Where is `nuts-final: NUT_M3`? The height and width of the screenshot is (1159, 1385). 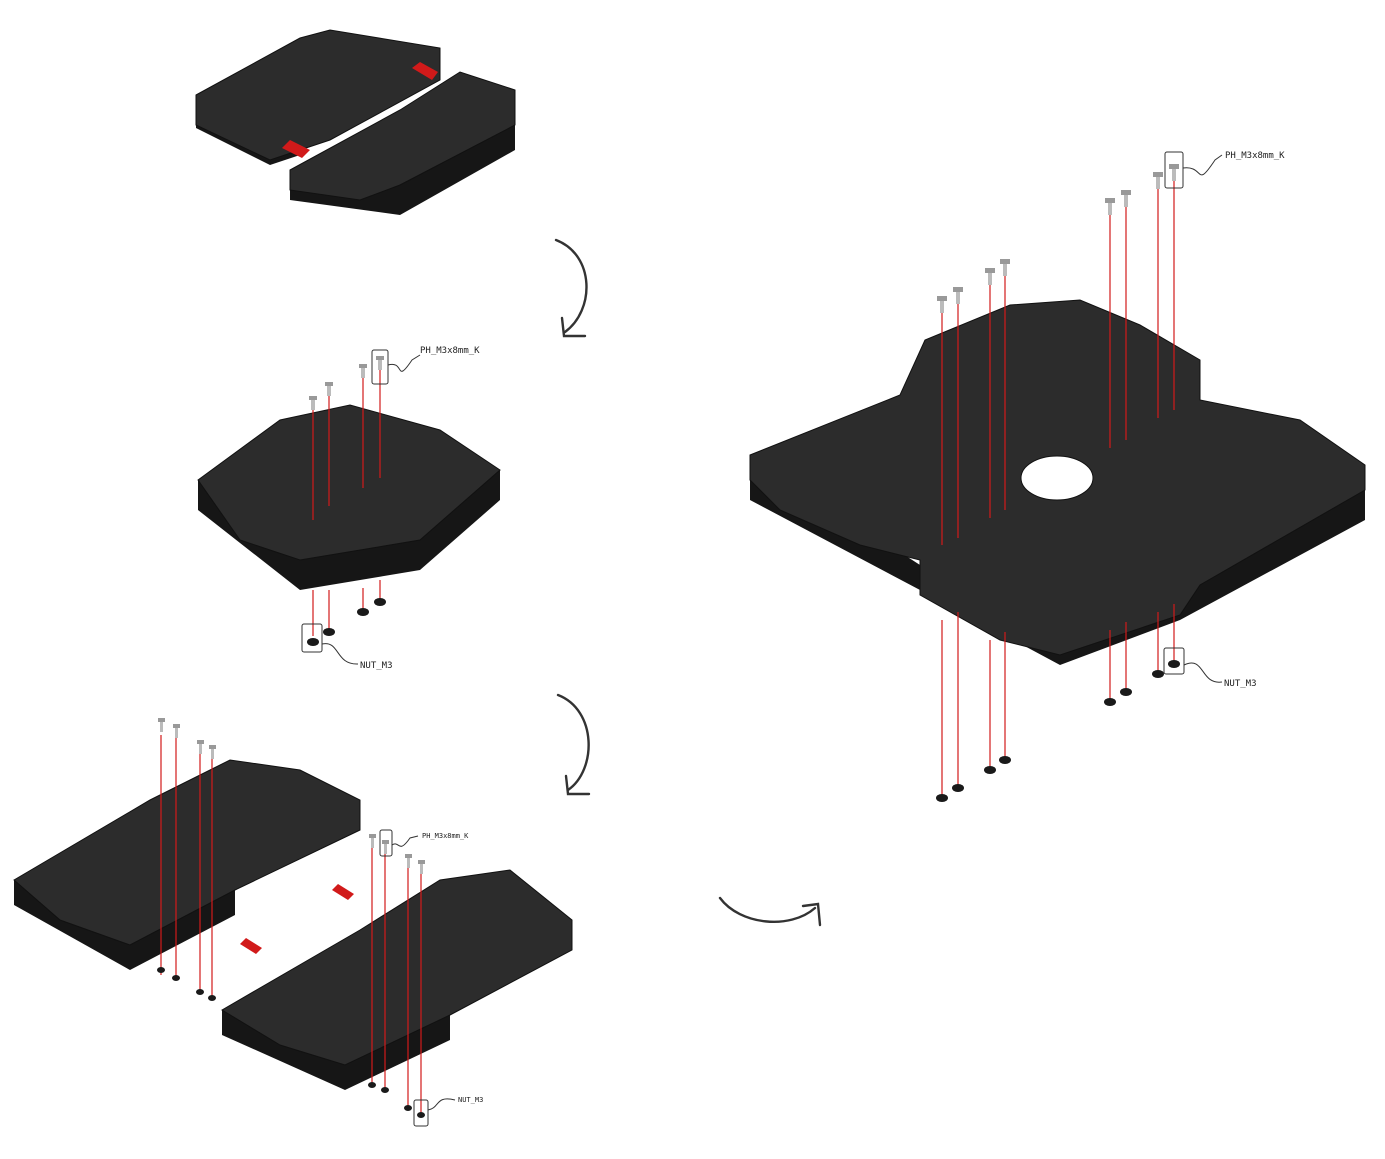
nuts-final: NUT_M3 is located at coordinates (1096, 703).